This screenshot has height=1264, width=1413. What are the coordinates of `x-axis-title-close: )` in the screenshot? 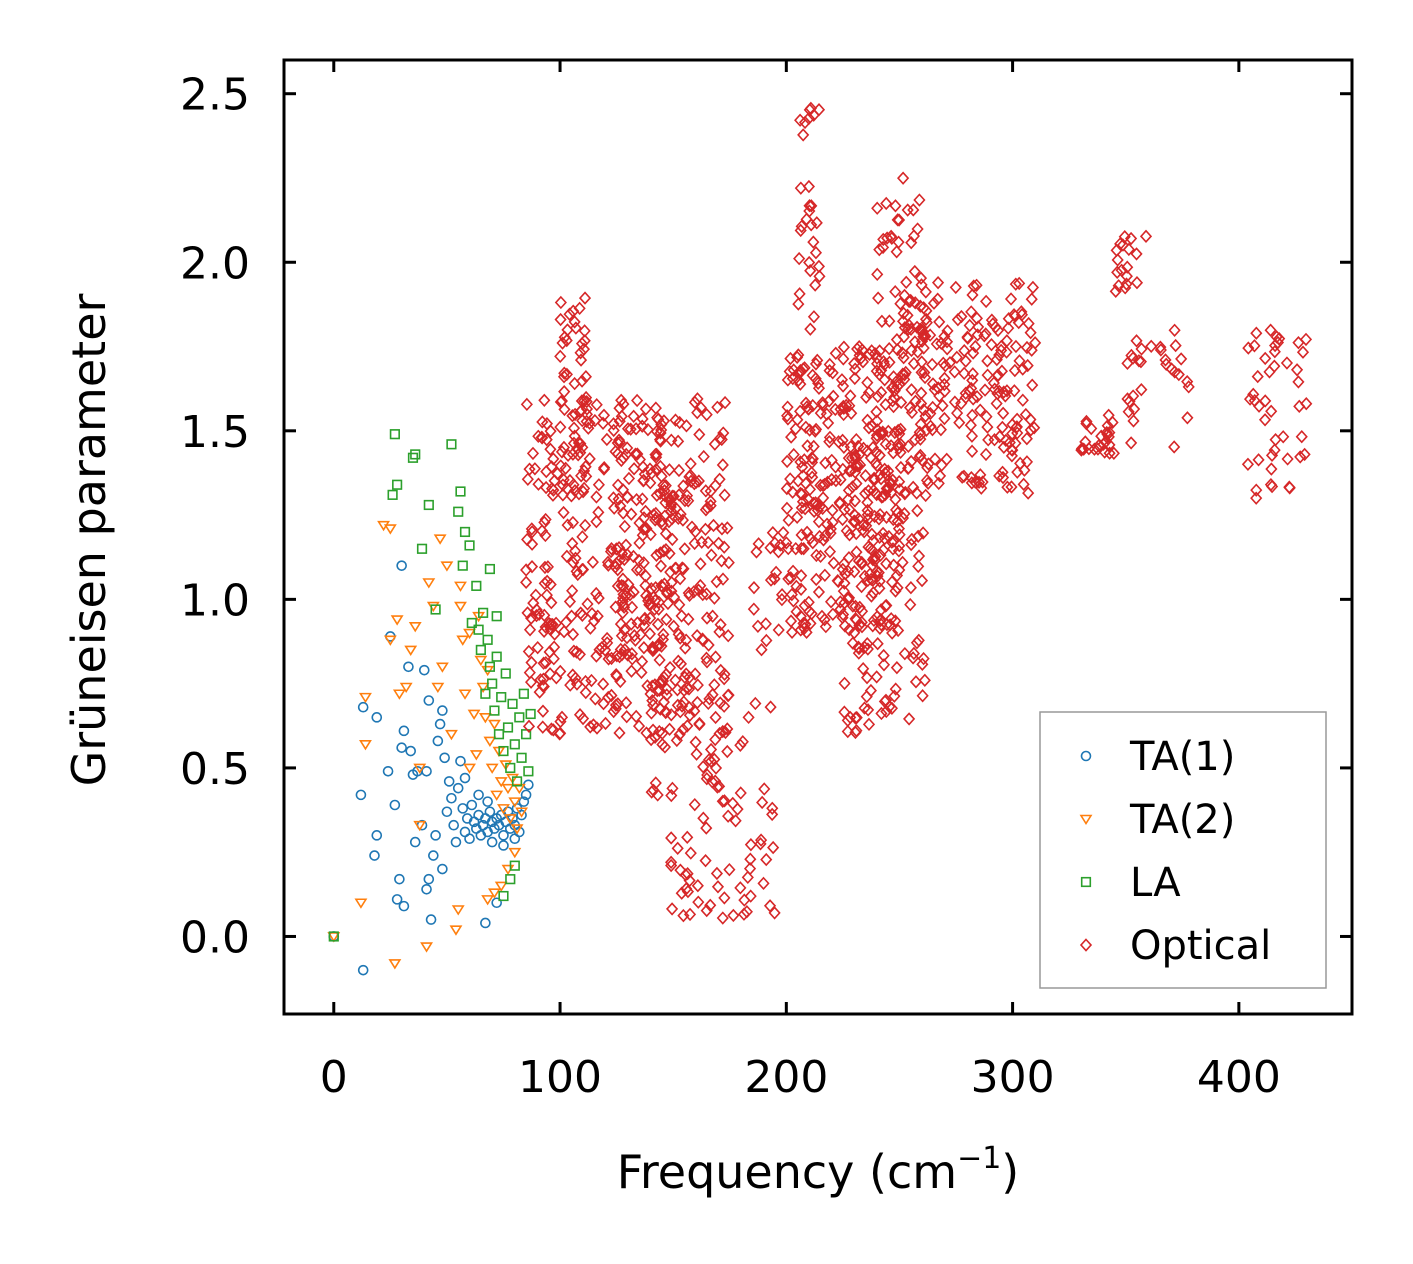 It's located at (1010, 1172).